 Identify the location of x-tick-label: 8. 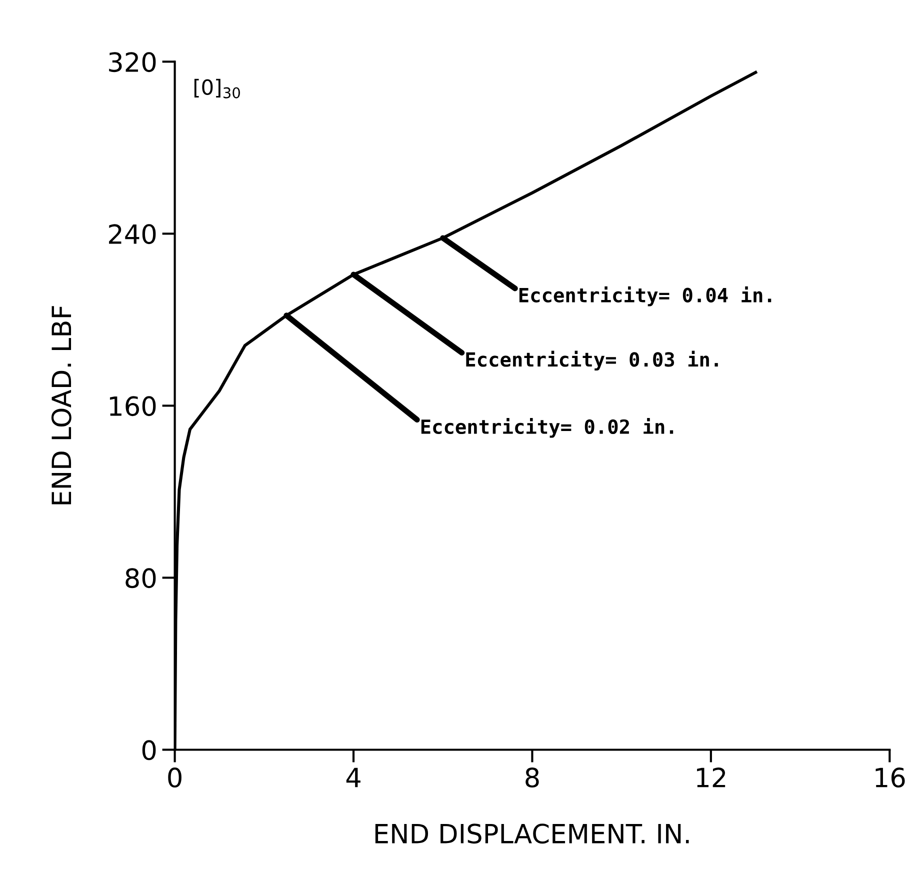
(532, 778).